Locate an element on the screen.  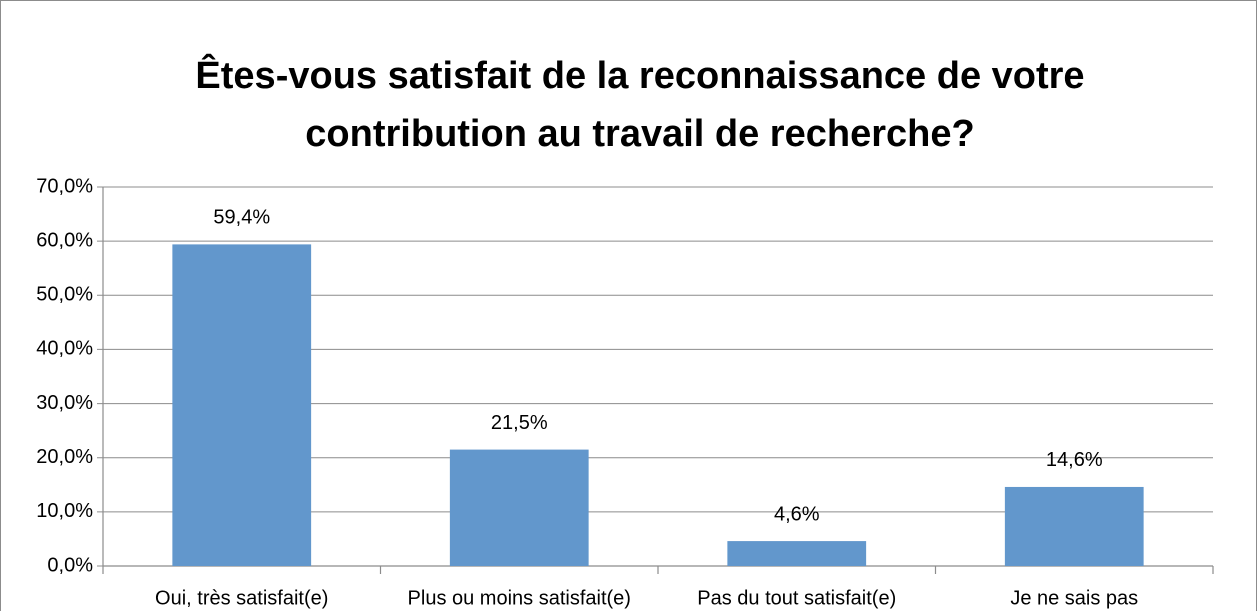
y-tick-label: 40,0% is located at coordinates (64, 349).